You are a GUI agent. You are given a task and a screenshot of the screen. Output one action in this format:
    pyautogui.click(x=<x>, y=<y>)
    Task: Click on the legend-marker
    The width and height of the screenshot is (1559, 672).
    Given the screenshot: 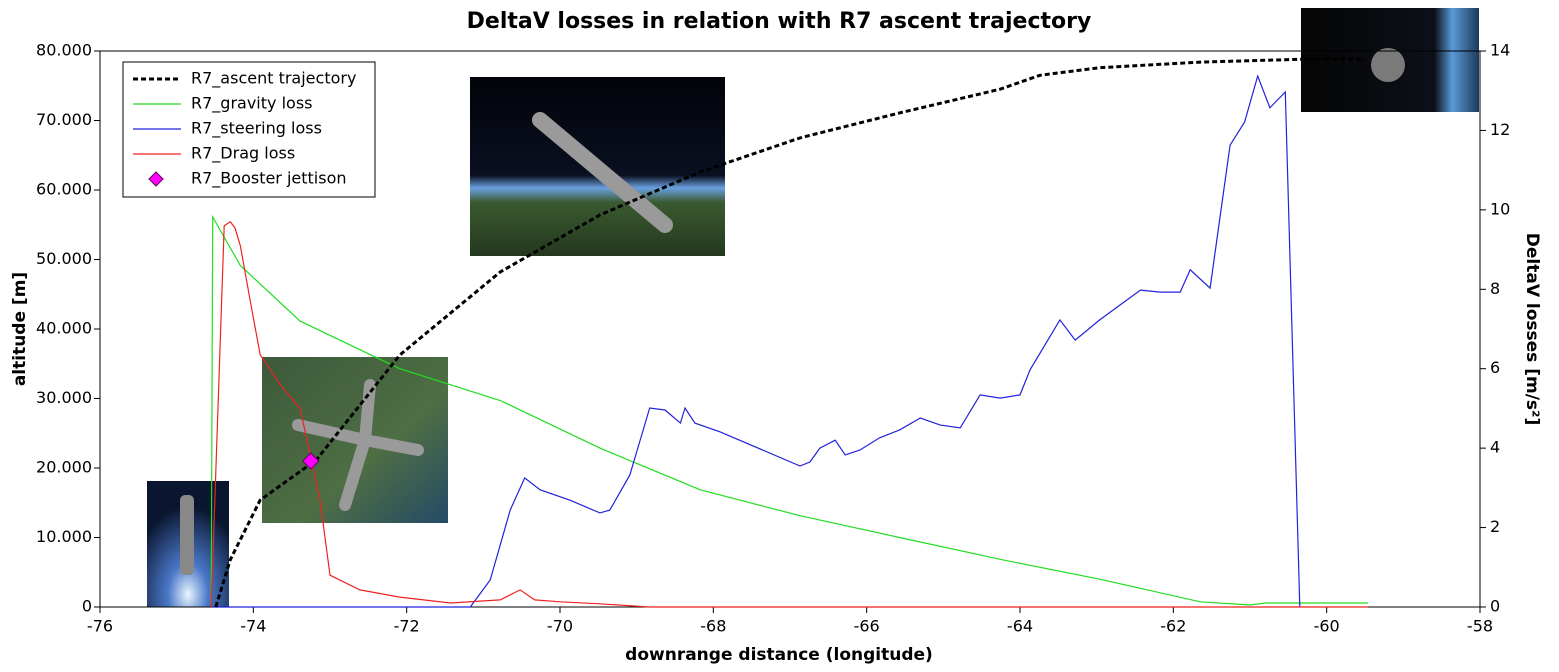 What is the action you would take?
    pyautogui.click(x=156, y=179)
    